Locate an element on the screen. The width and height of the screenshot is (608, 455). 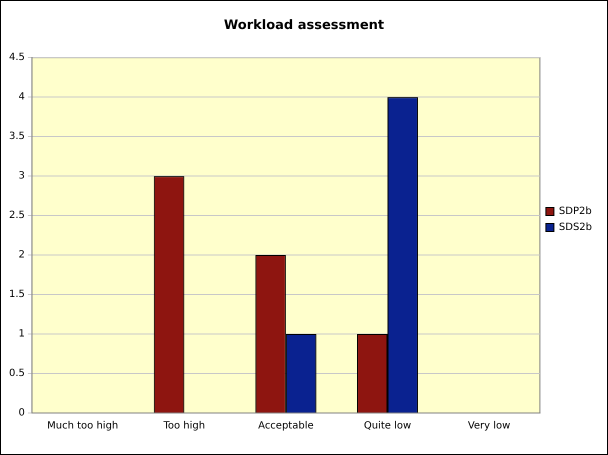
x-tick-label: Too high is located at coordinates (184, 426).